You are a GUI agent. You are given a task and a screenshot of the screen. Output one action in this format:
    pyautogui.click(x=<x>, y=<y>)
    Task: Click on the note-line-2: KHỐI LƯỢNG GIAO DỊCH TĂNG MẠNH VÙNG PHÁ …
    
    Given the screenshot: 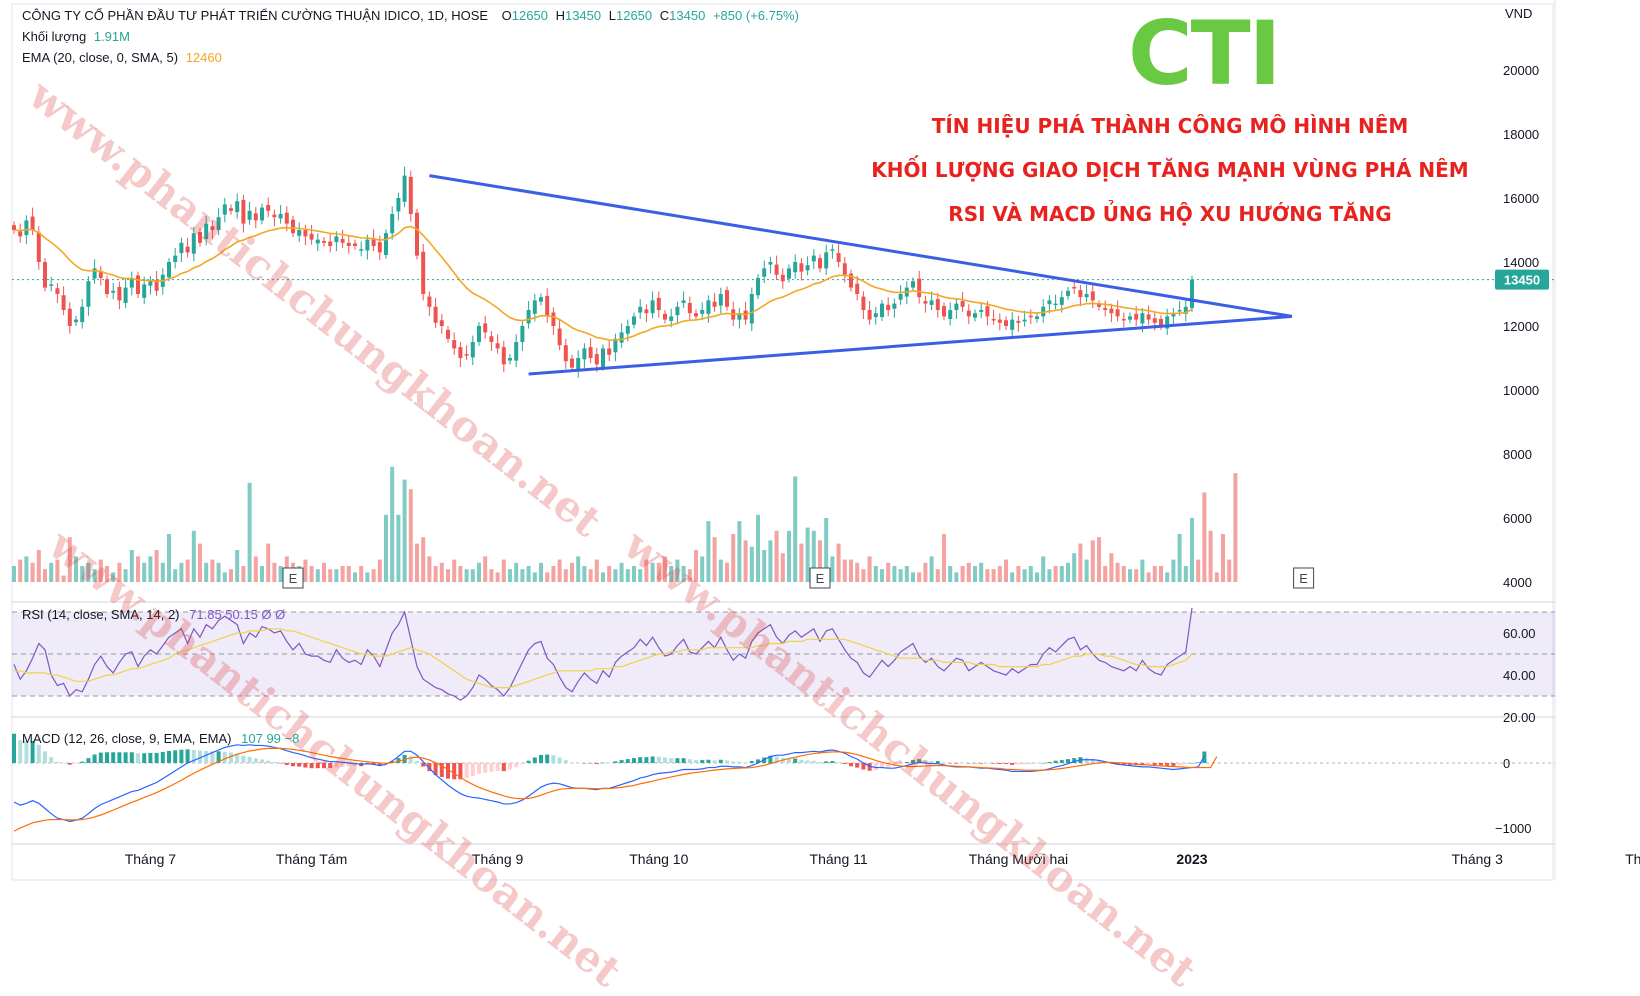 What is the action you would take?
    pyautogui.click(x=1170, y=170)
    